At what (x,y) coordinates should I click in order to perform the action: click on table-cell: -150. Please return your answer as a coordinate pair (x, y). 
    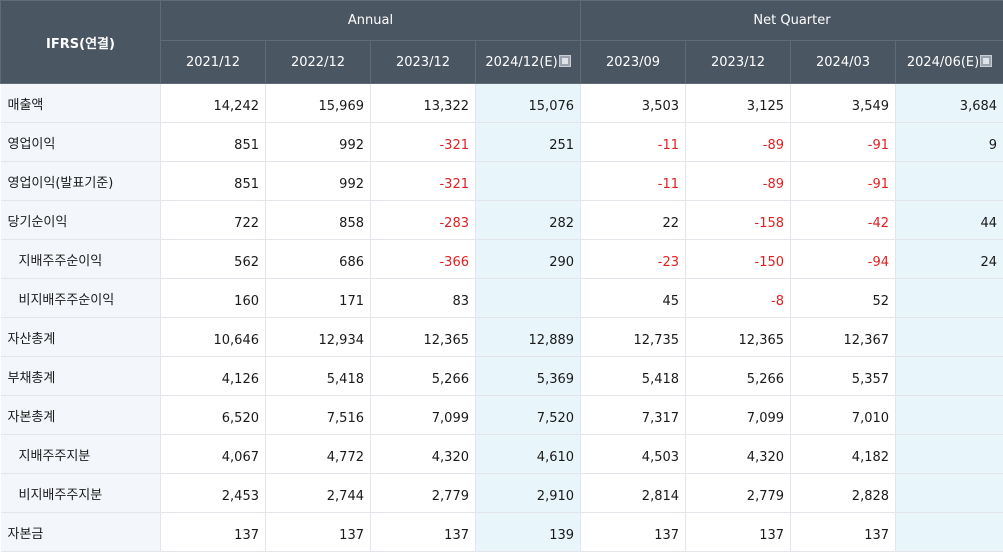
    Looking at the image, I should click on (738, 259).